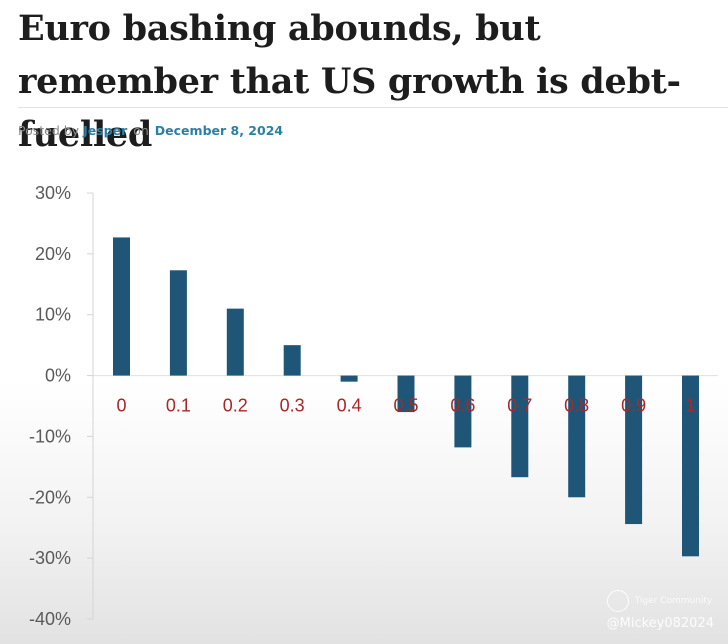  I want to click on title-divider, so click(373, 107).